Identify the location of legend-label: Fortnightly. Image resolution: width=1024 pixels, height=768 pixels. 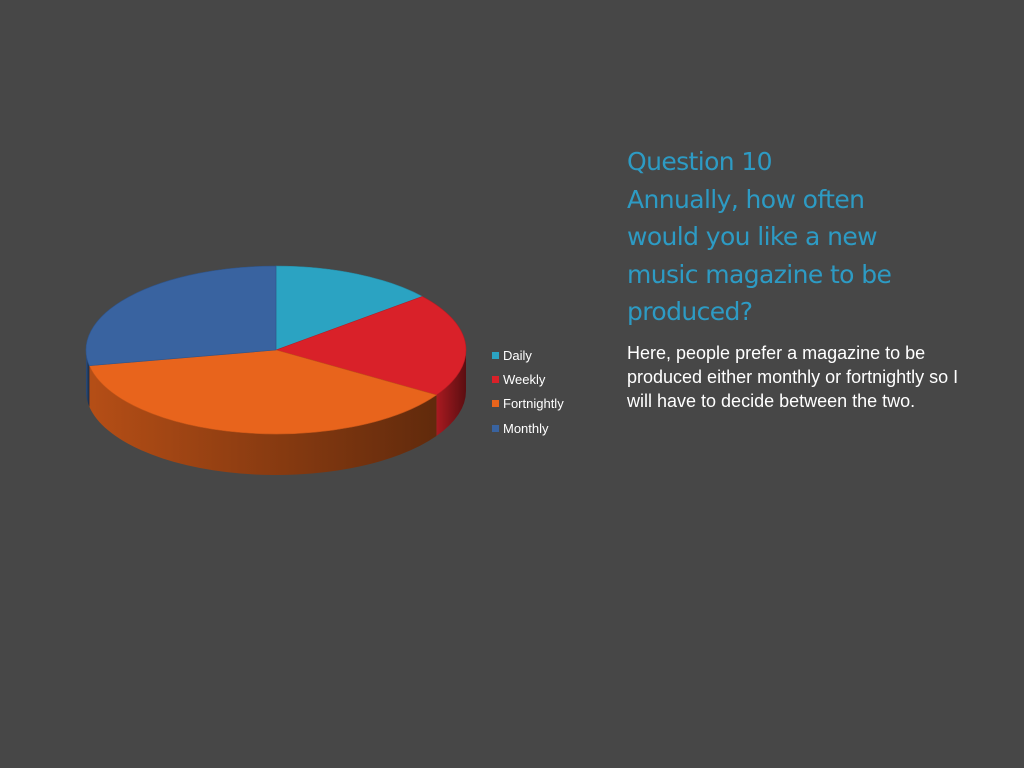
(533, 404).